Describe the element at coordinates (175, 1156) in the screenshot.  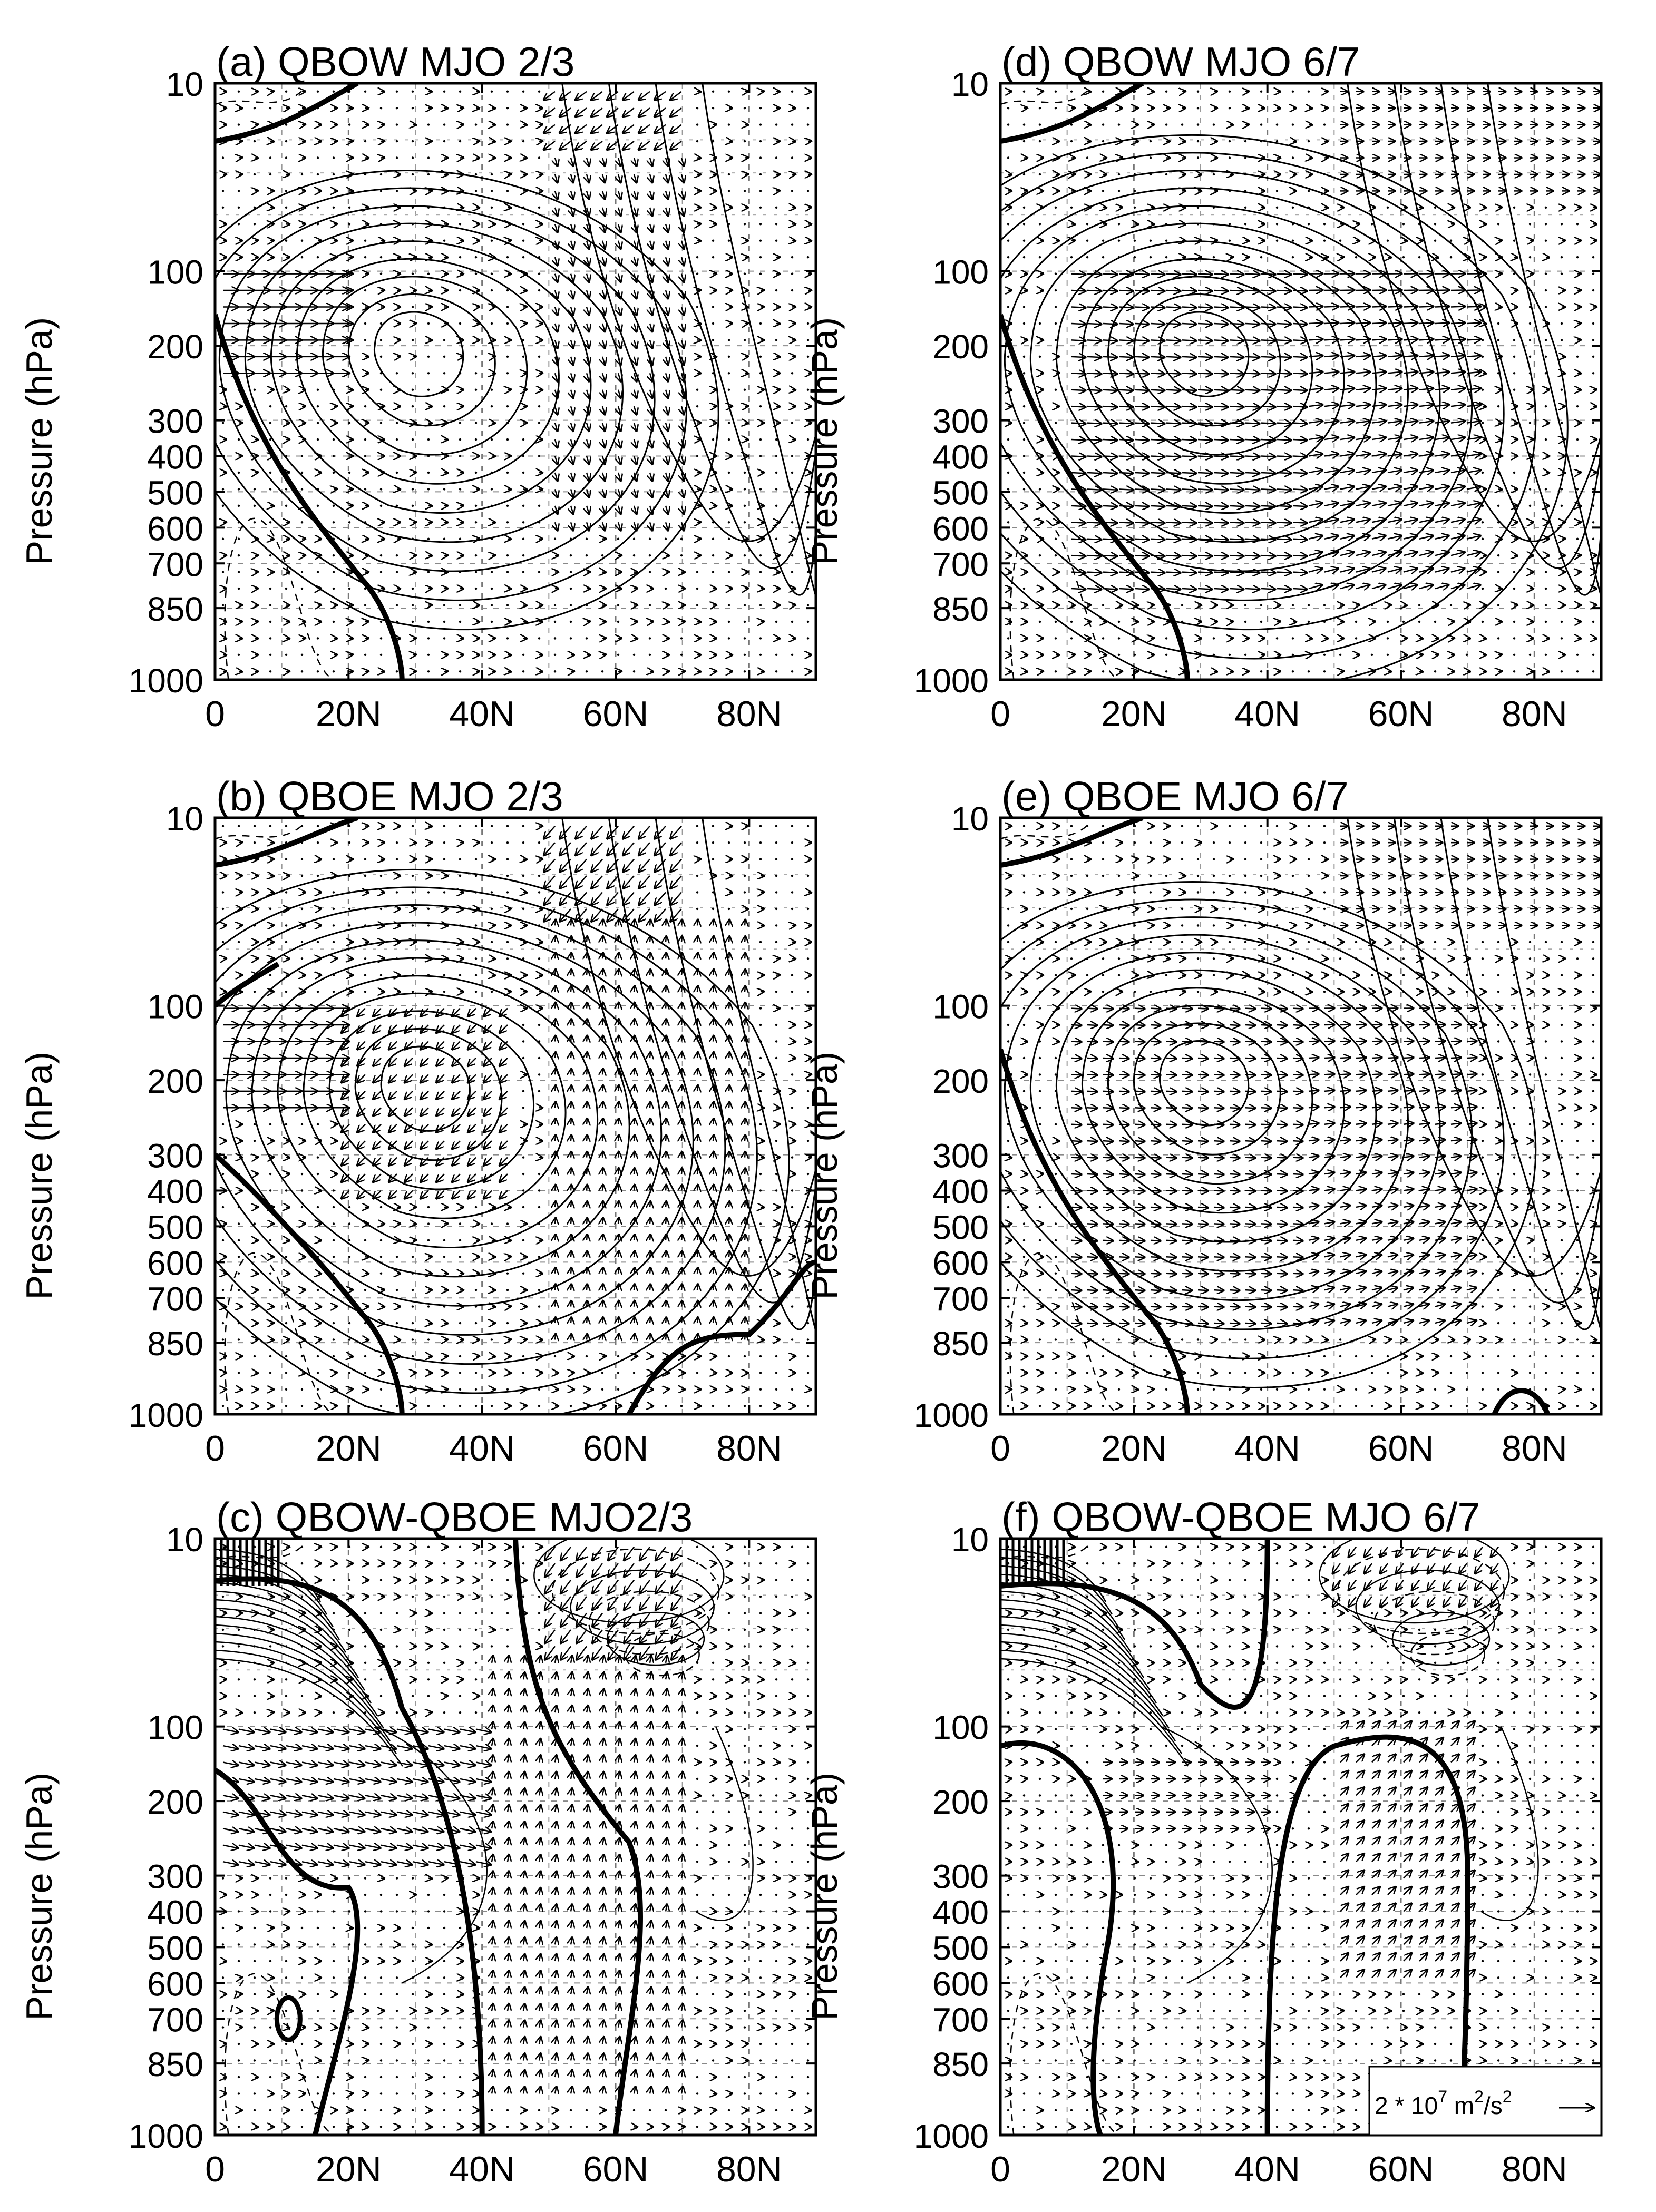
I see `y-tick-label: 300` at that location.